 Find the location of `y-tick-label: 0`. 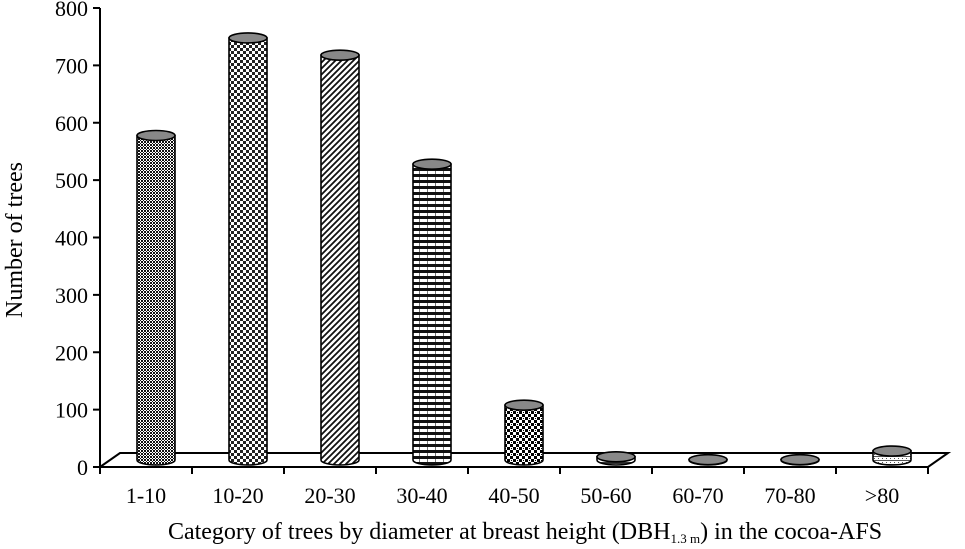

y-tick-label: 0 is located at coordinates (82, 467).